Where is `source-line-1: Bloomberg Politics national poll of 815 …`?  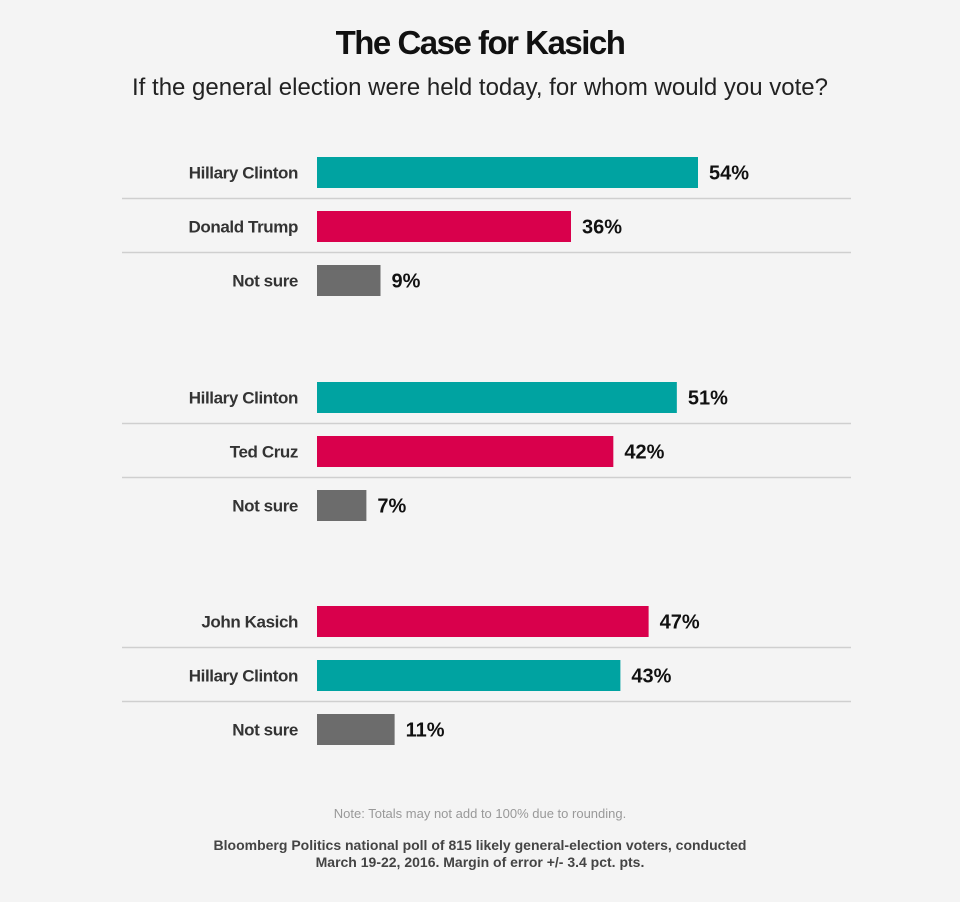 source-line-1: Bloomberg Politics national poll of 815 … is located at coordinates (480, 845).